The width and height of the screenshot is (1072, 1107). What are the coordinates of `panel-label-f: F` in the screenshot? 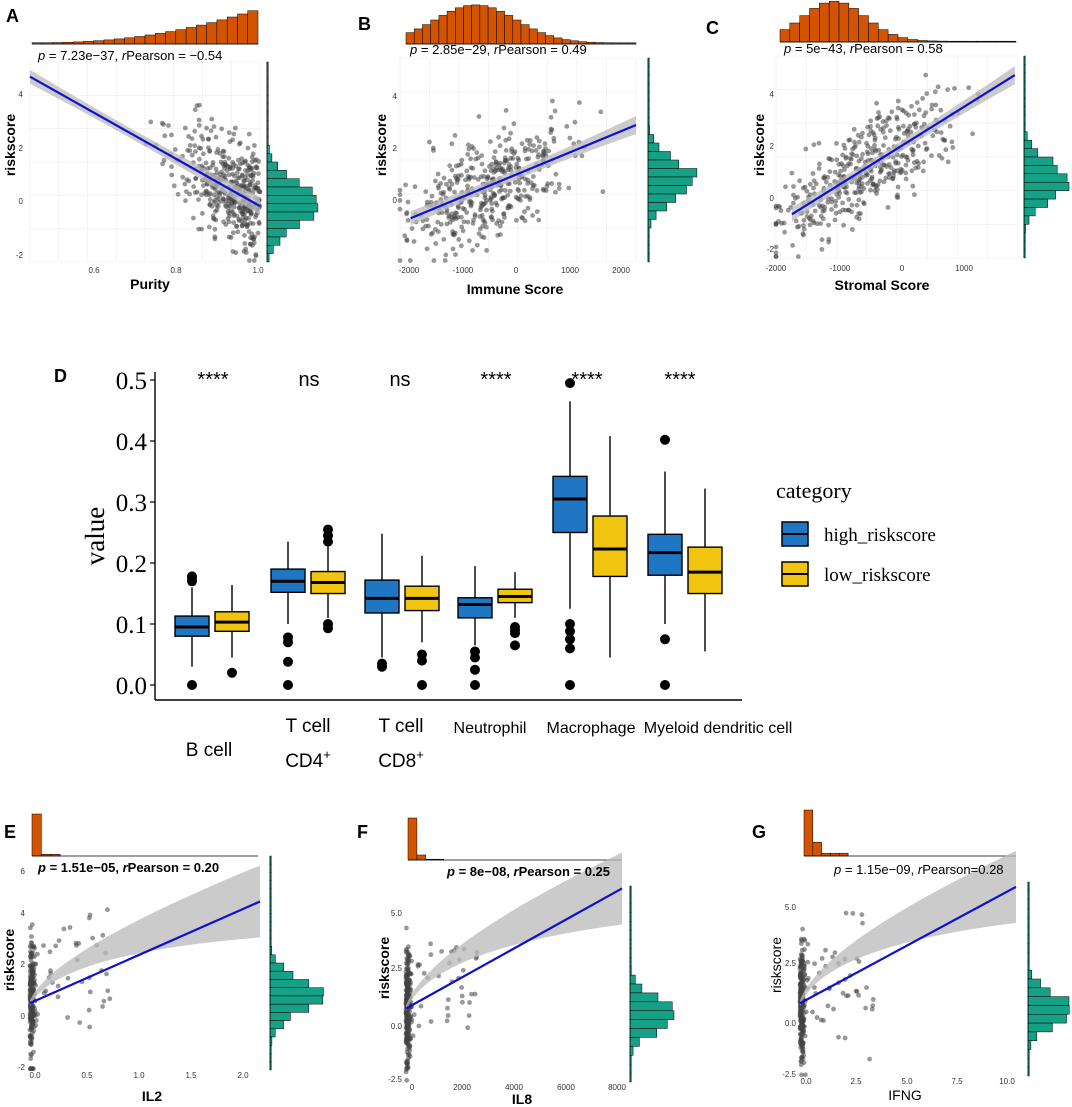 It's located at (362, 832).